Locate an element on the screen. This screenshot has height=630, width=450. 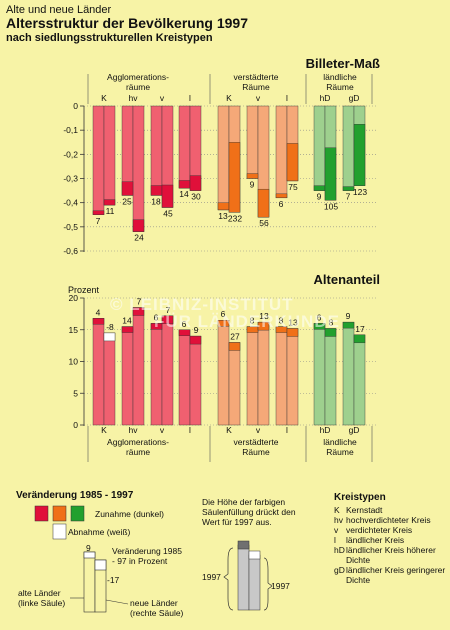
altenanteil-change-alt-label: 14 is located at coordinates (127, 321).